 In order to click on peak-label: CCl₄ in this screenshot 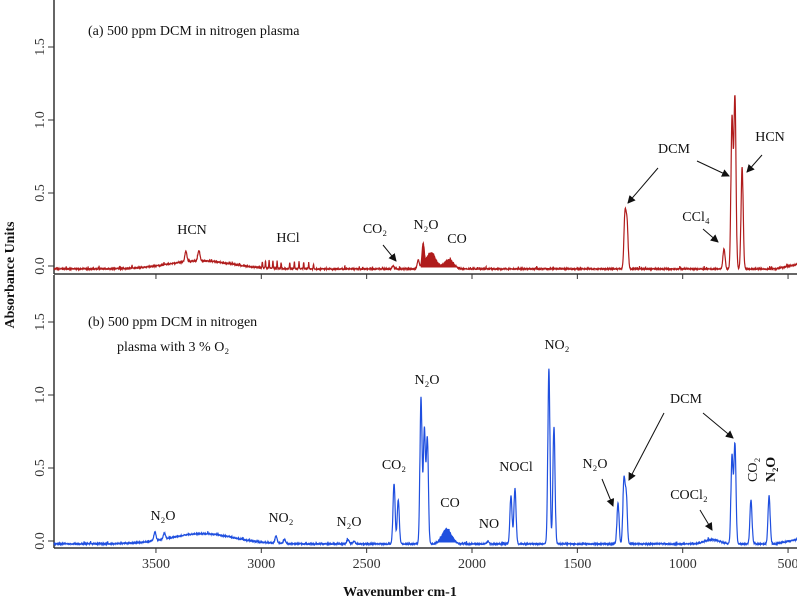, I will do `click(696, 217)`.